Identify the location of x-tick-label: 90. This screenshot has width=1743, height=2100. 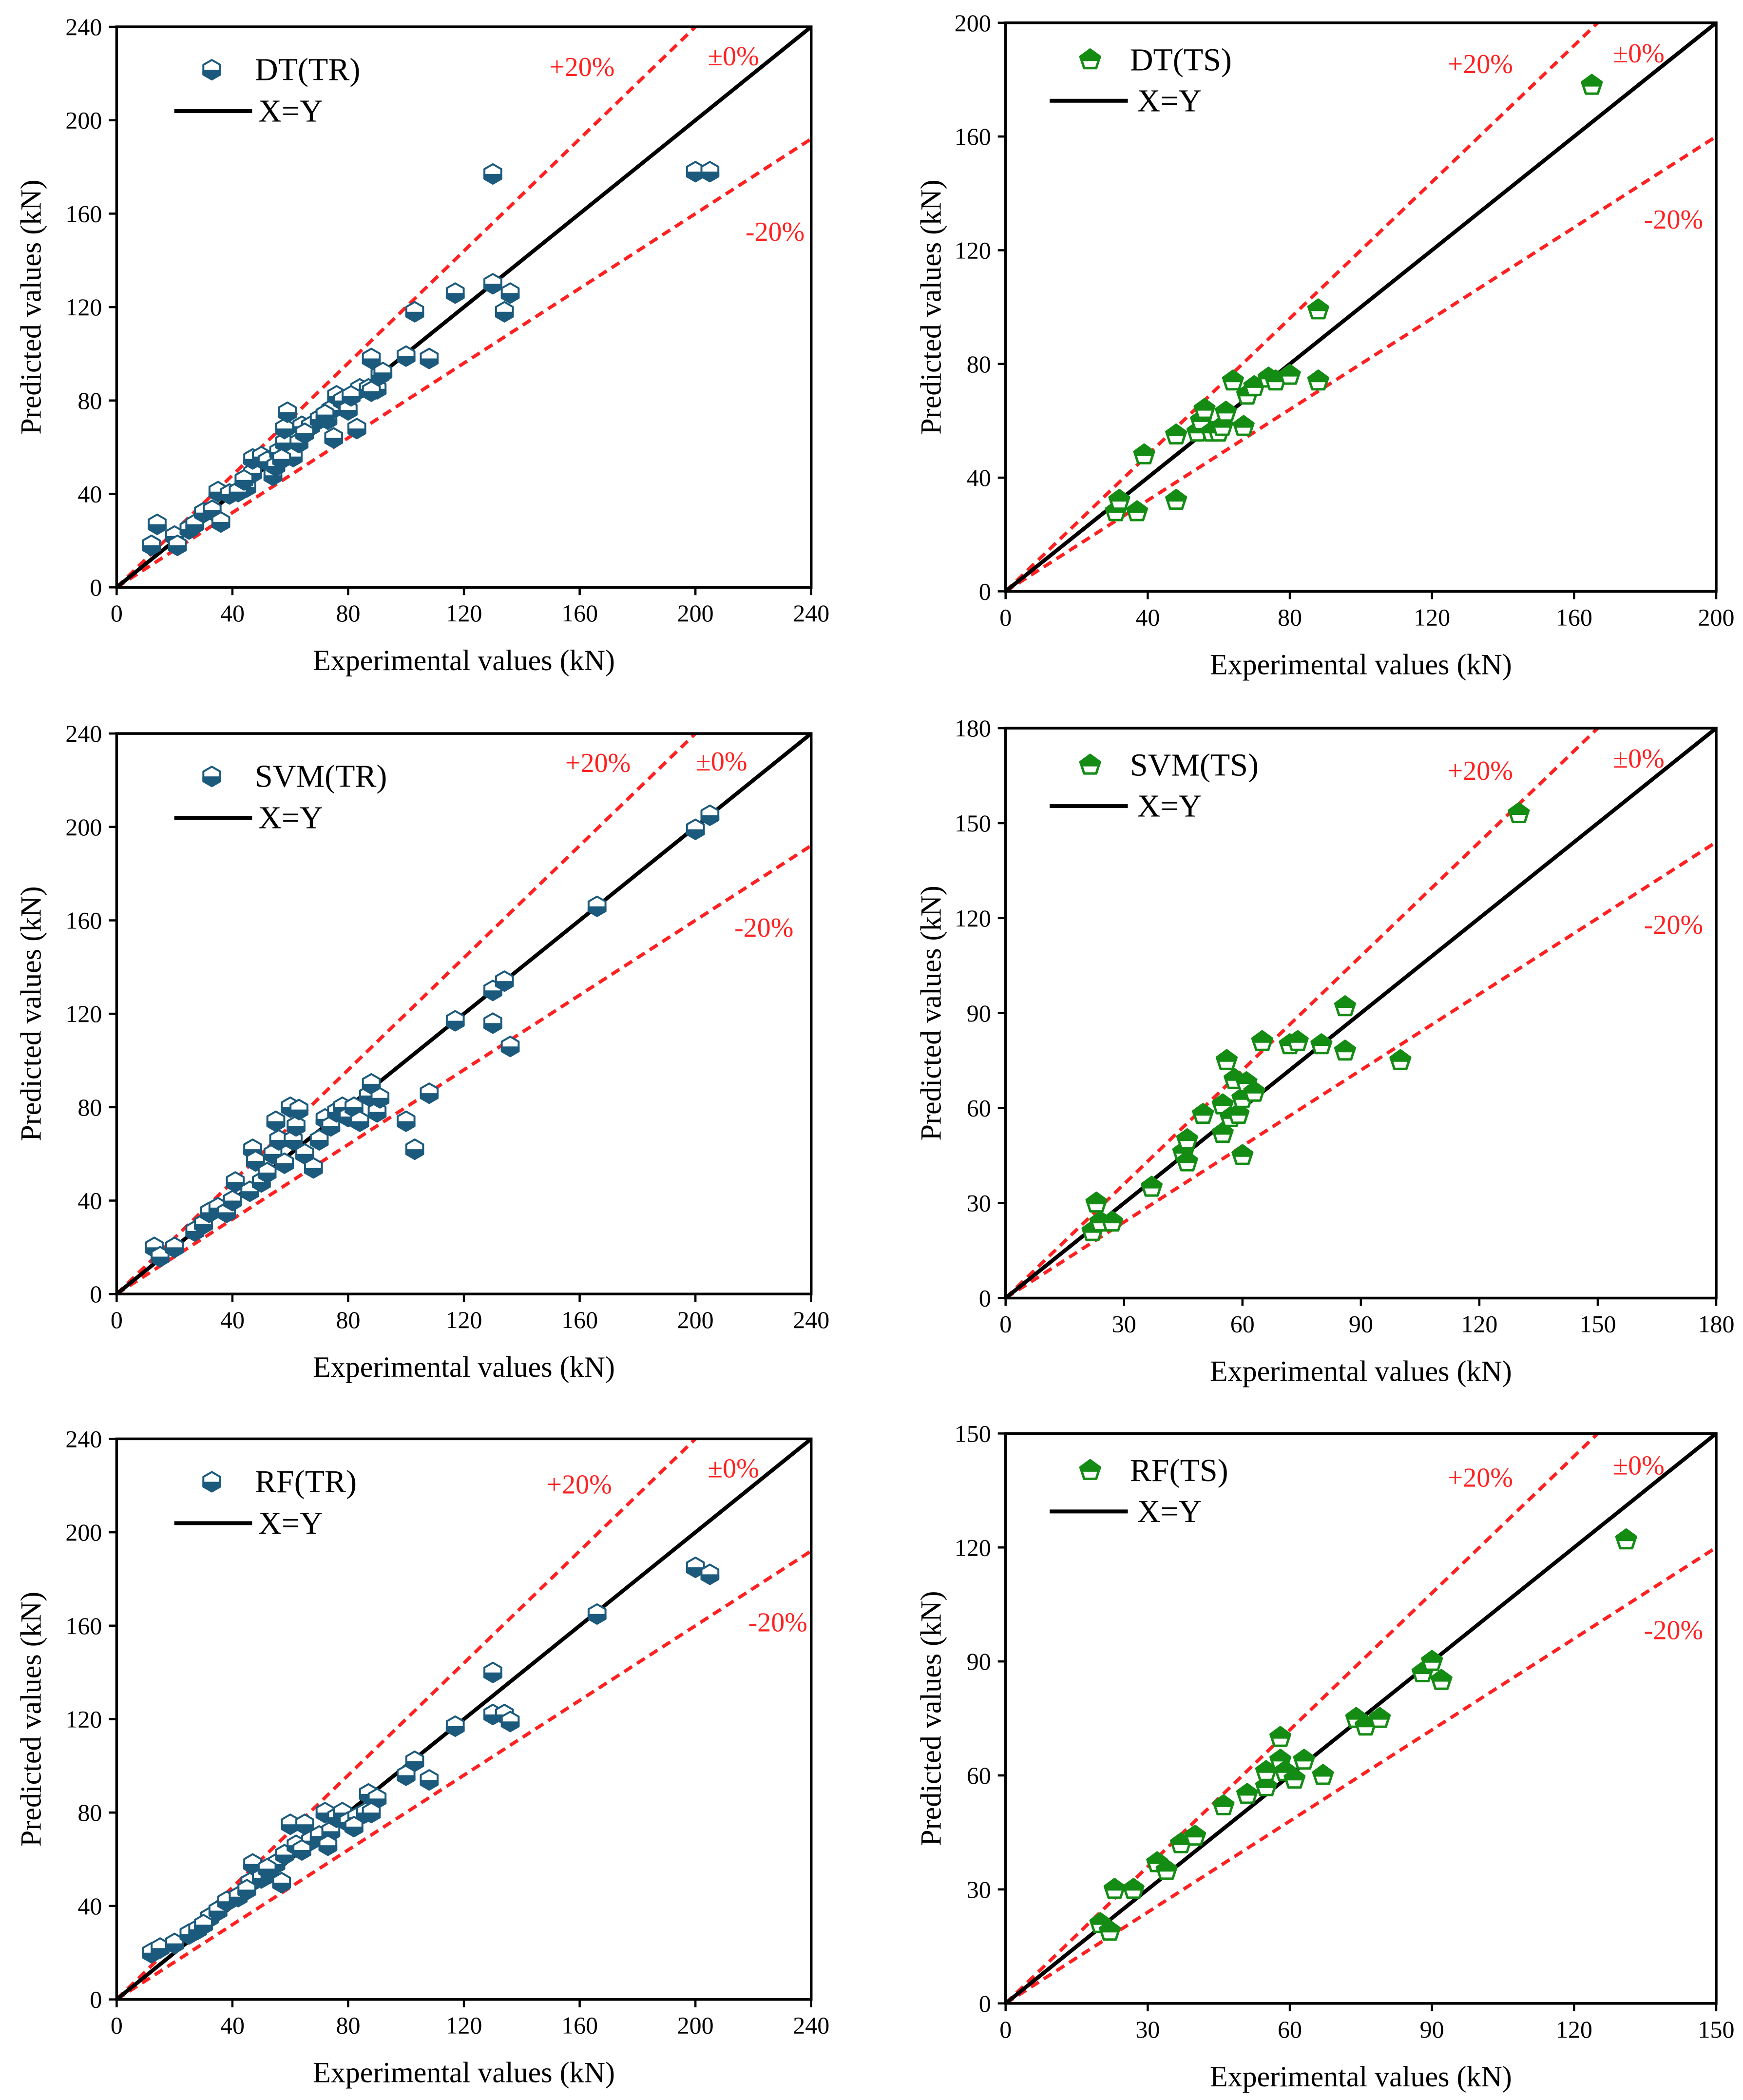
(1432, 2029).